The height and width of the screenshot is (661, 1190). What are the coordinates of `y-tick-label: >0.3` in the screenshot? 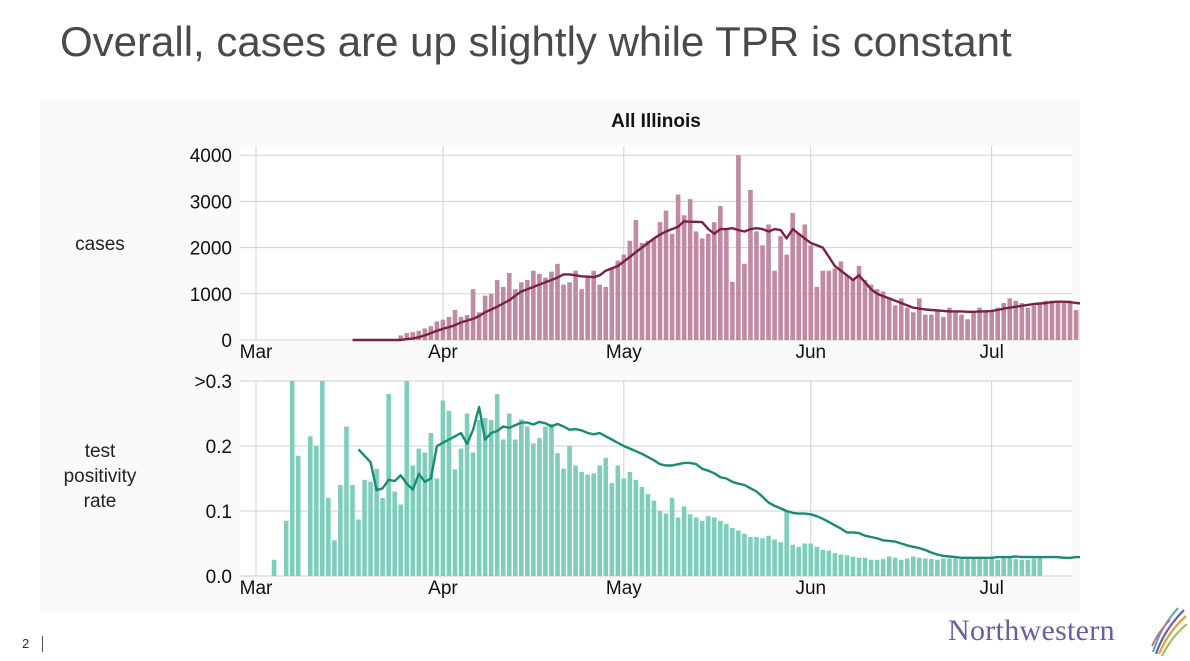 It's located at (213, 382).